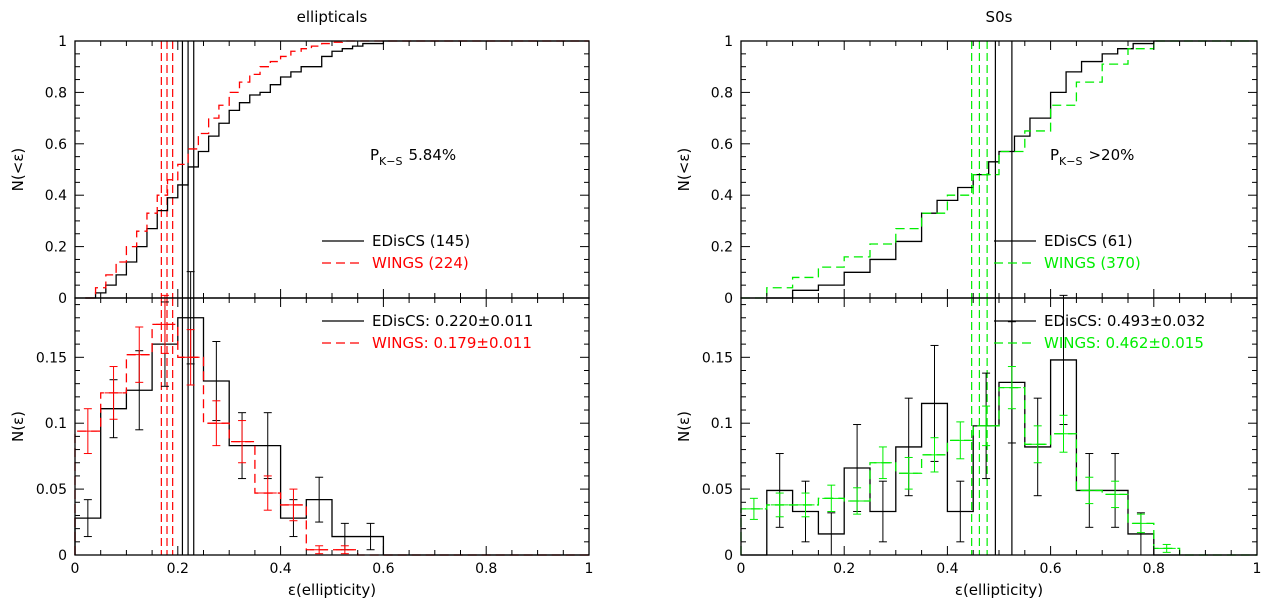 This screenshot has width=1261, height=605. I want to click on legend-label: EDisCS (145), so click(421, 241).